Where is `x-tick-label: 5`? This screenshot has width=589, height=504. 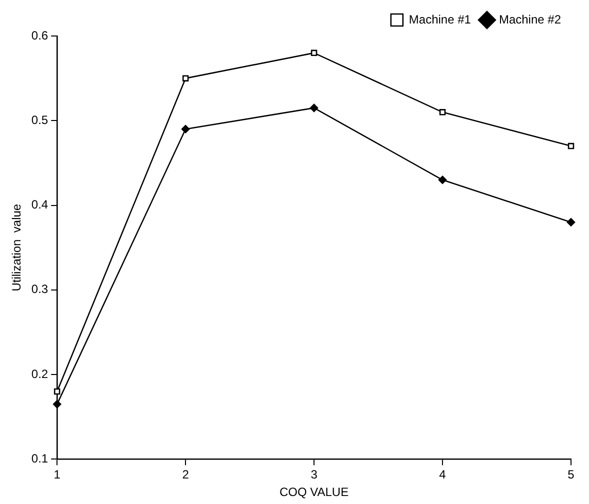 x-tick-label: 5 is located at coordinates (571, 475).